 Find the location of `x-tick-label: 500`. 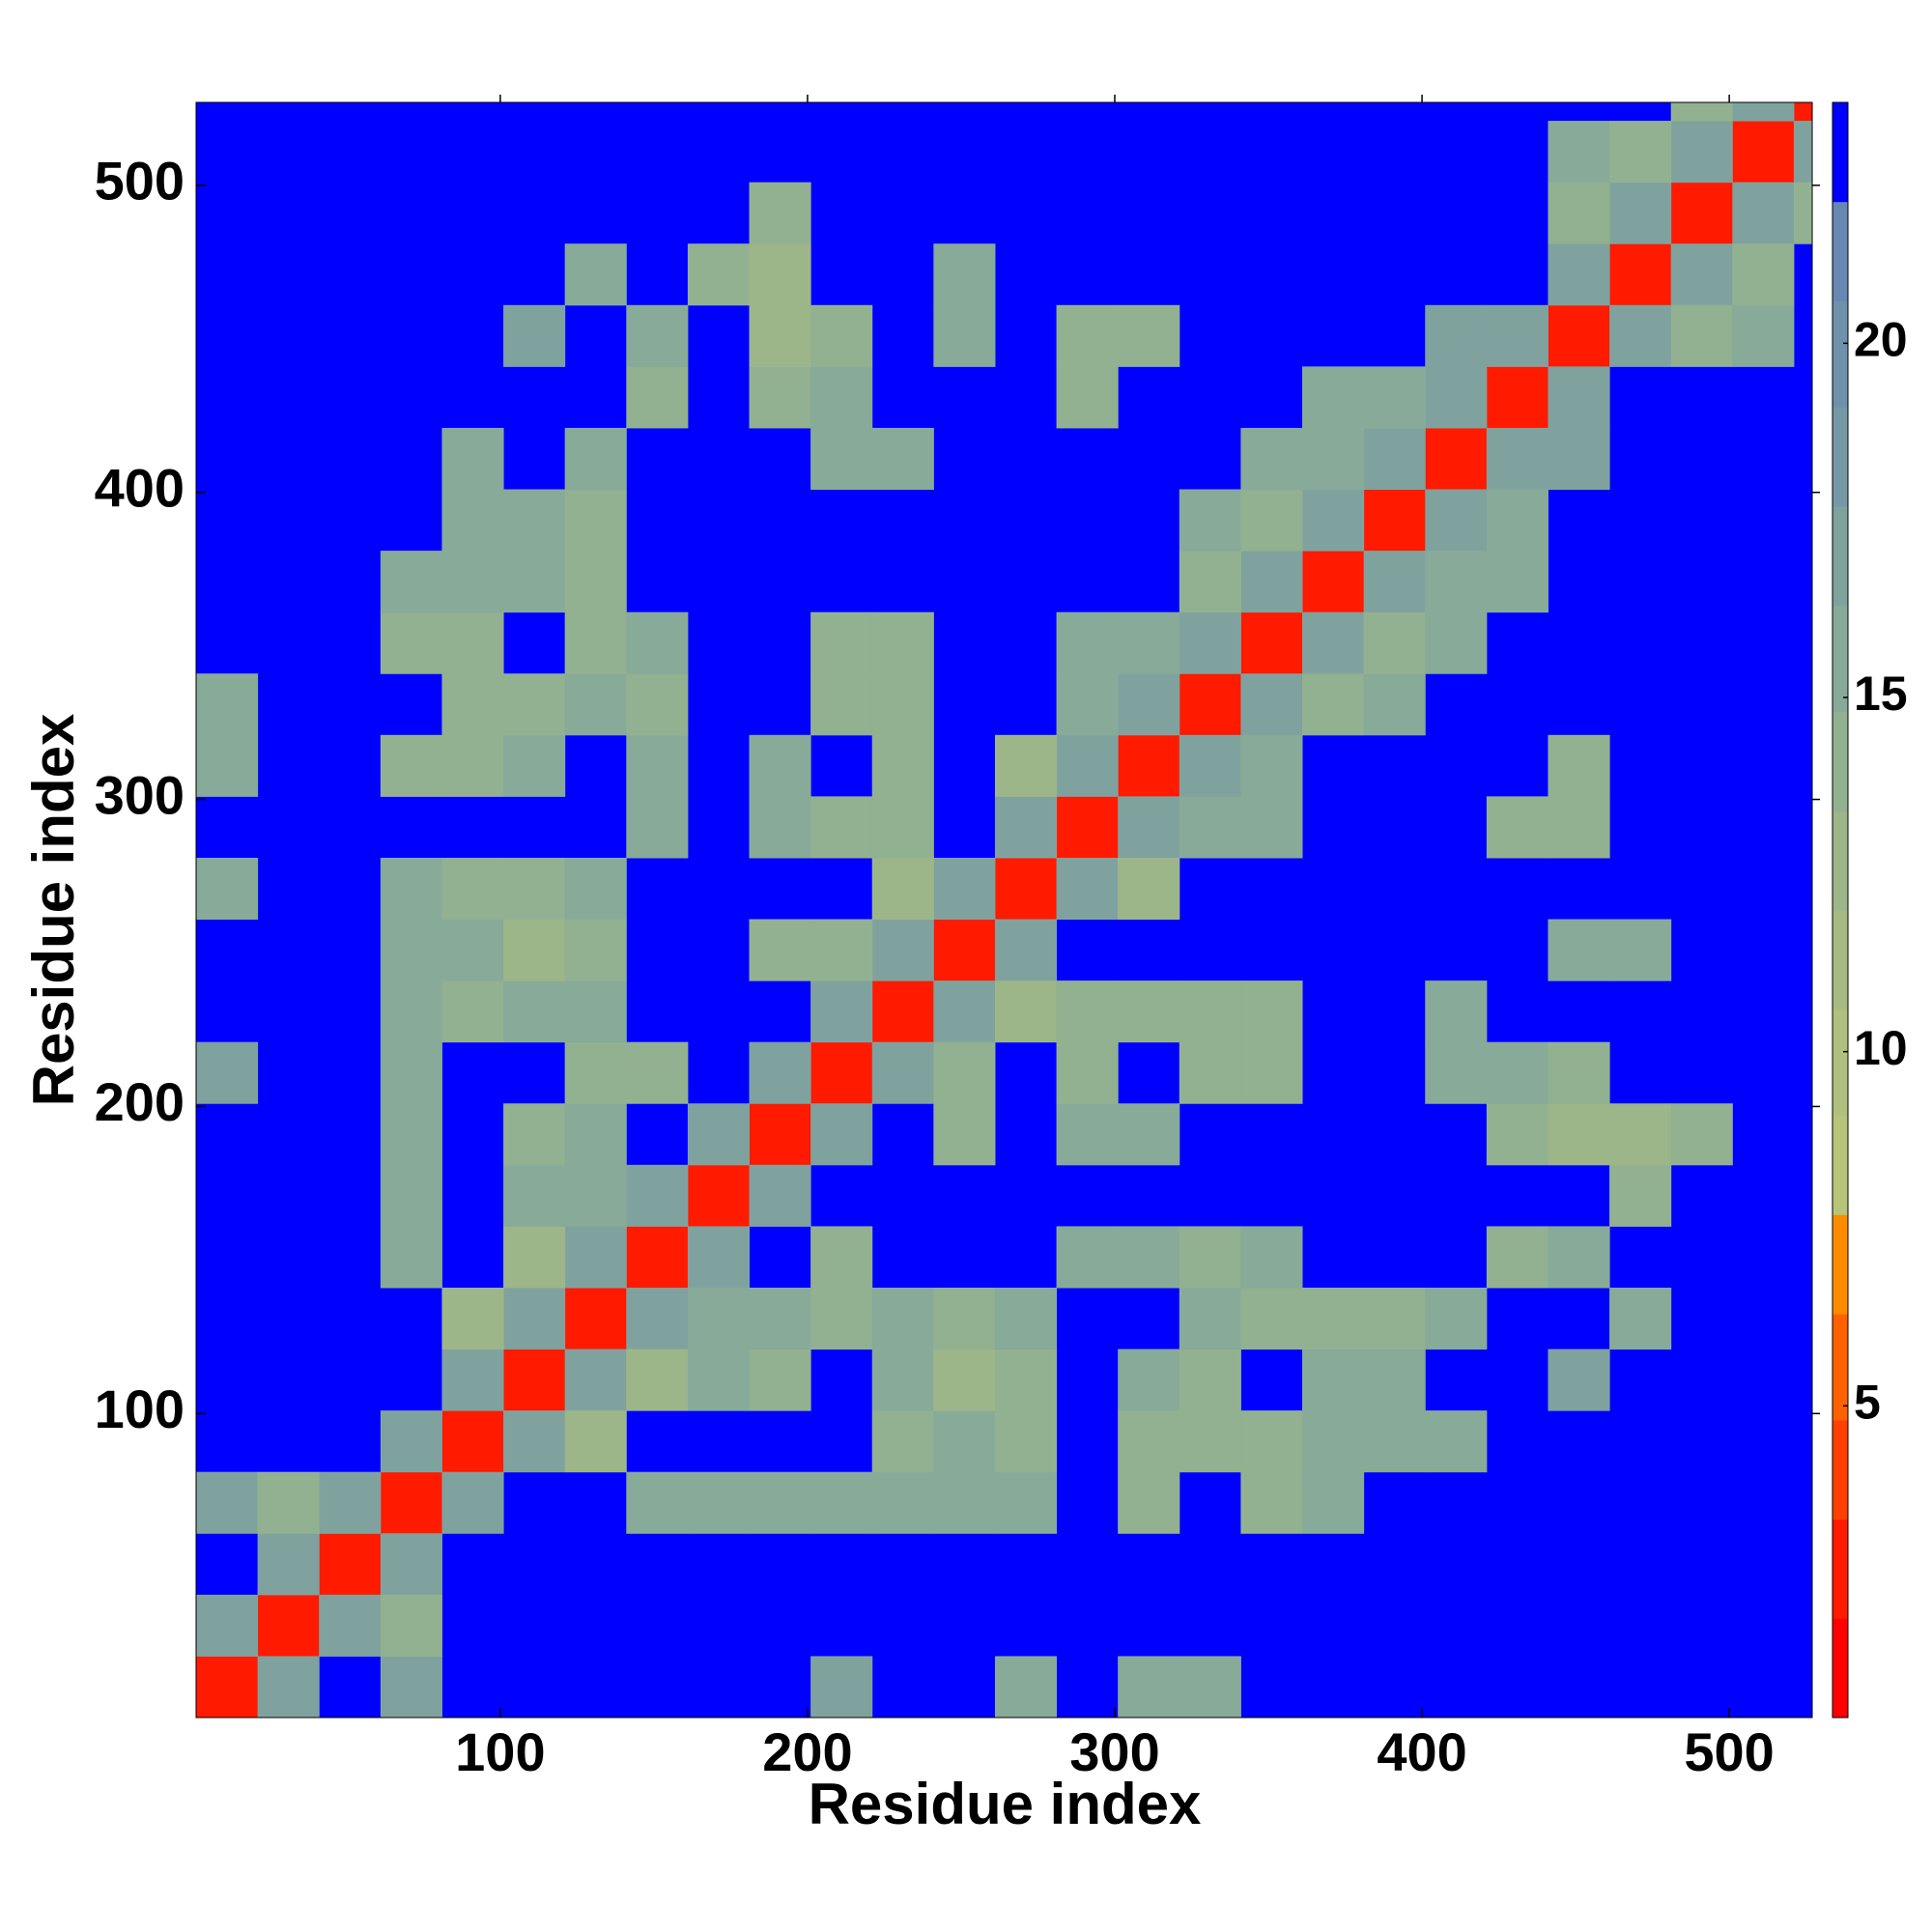

x-tick-label: 500 is located at coordinates (1729, 1751).